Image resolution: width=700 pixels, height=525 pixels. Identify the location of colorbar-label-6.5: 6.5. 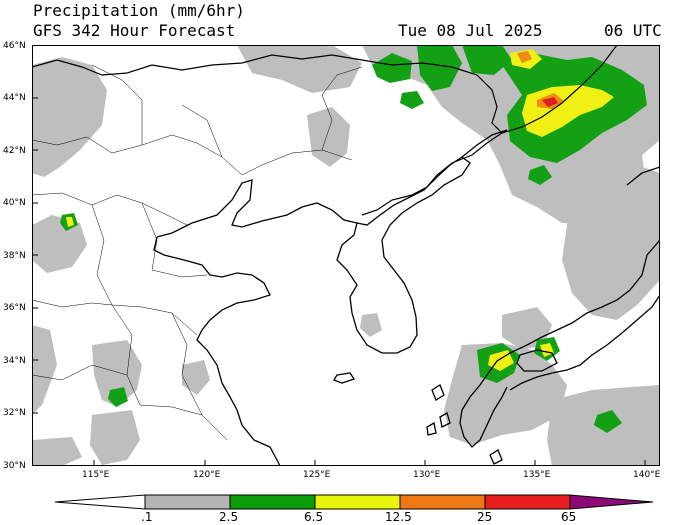
(314, 517).